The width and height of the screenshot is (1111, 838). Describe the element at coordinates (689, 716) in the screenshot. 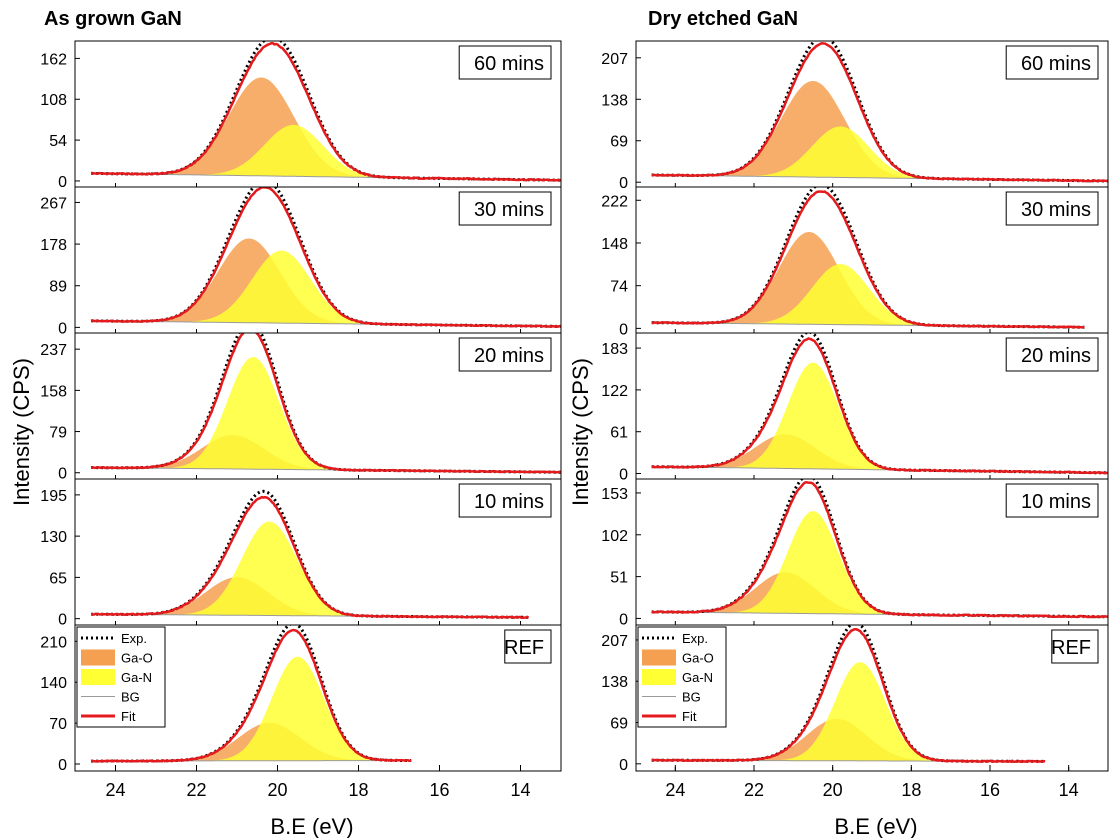

I see `legend-label: Fit` at that location.